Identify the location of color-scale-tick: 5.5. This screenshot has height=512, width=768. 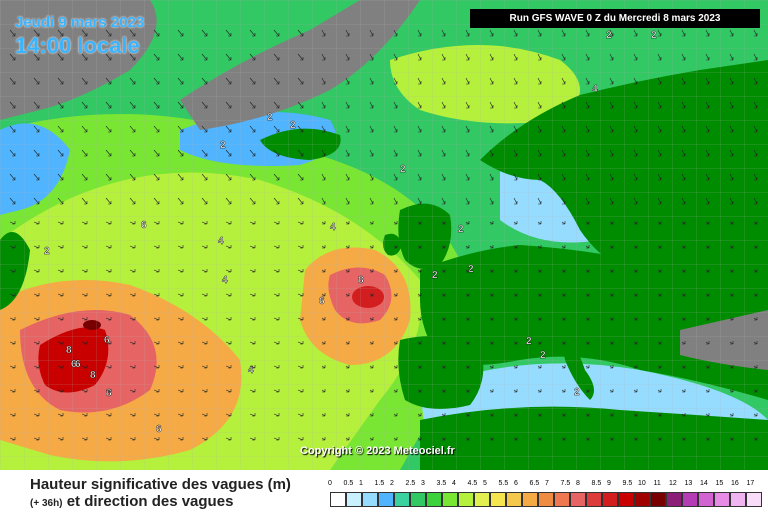
(503, 483).